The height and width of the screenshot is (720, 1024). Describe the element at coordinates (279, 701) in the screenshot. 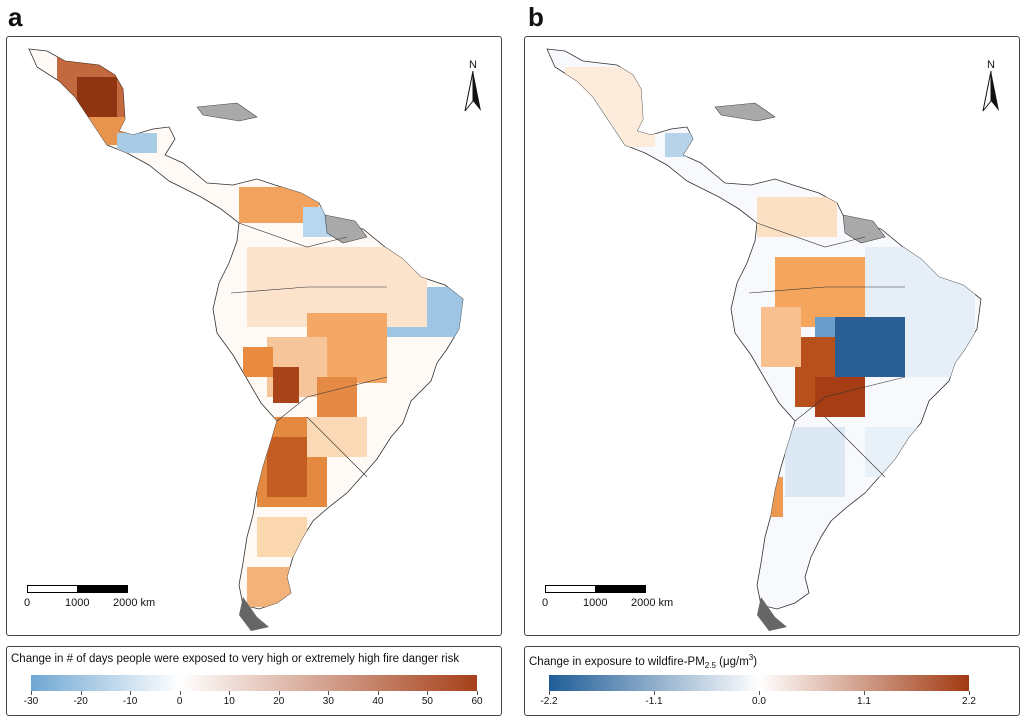

I see `legend-tick-label: 20` at that location.